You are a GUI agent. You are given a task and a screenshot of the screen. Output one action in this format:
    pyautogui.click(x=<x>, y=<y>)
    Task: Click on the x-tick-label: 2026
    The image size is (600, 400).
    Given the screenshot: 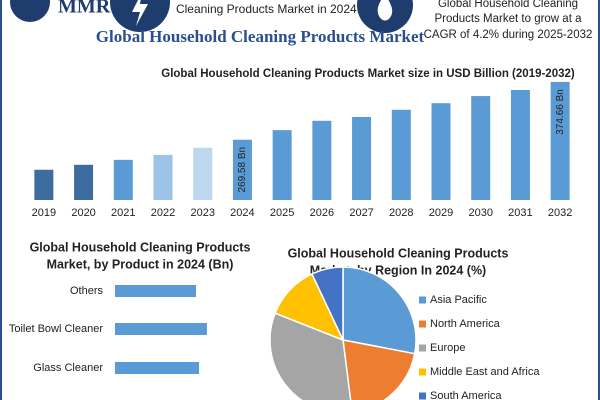 What is the action you would take?
    pyautogui.click(x=322, y=213)
    